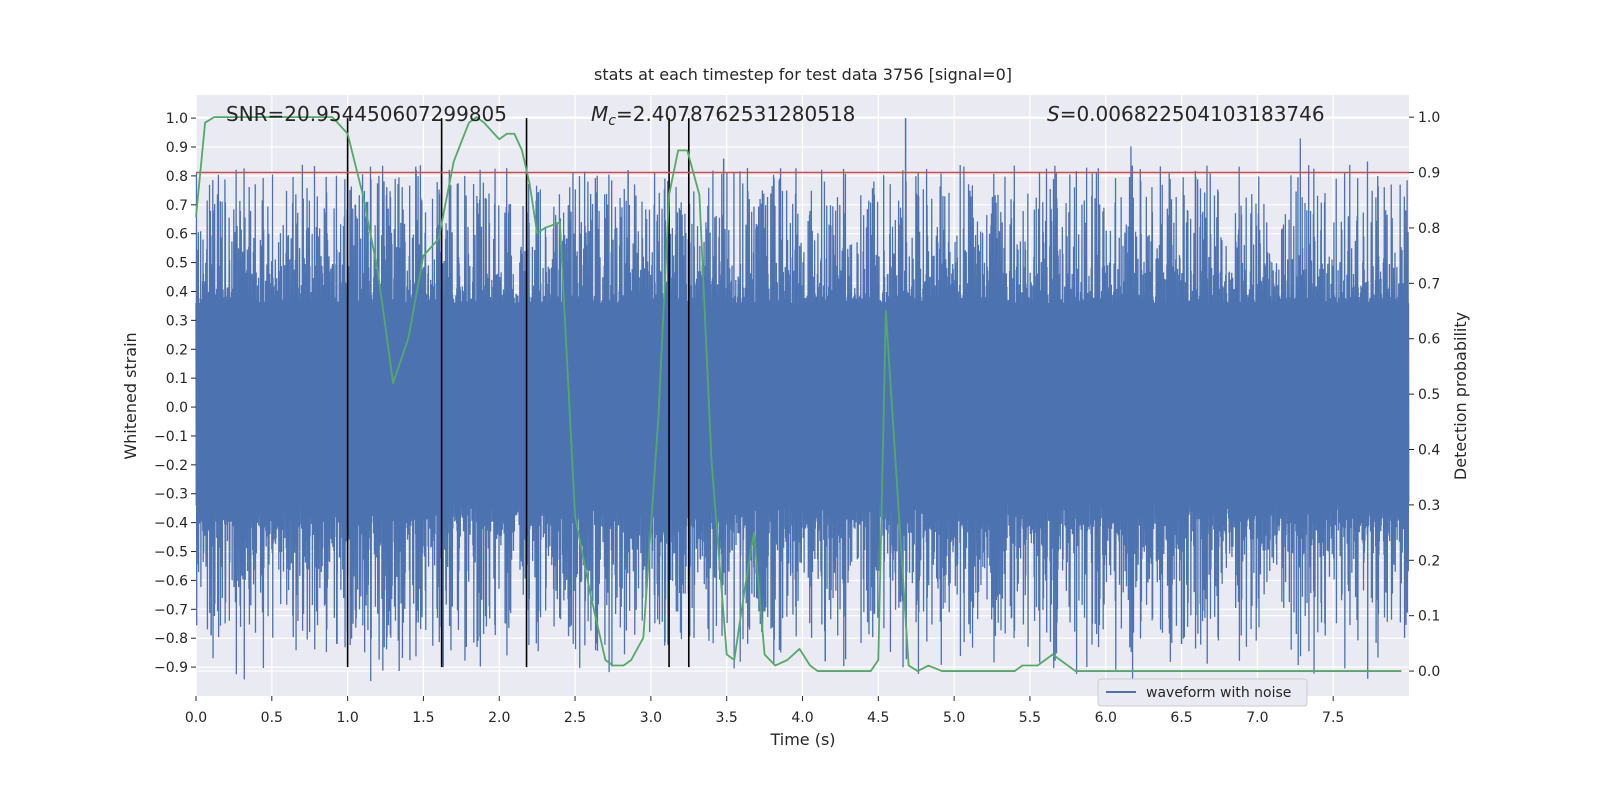  I want to click on x-tick-9: 4.5, so click(878, 718).